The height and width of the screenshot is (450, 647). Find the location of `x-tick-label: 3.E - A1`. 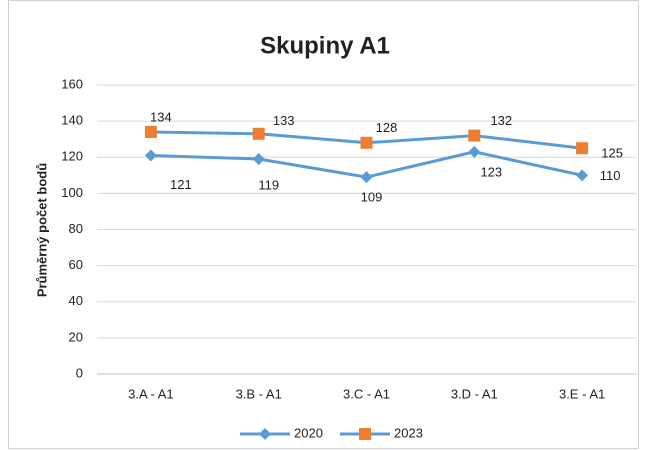

x-tick-label: 3.E - A1 is located at coordinates (582, 393).